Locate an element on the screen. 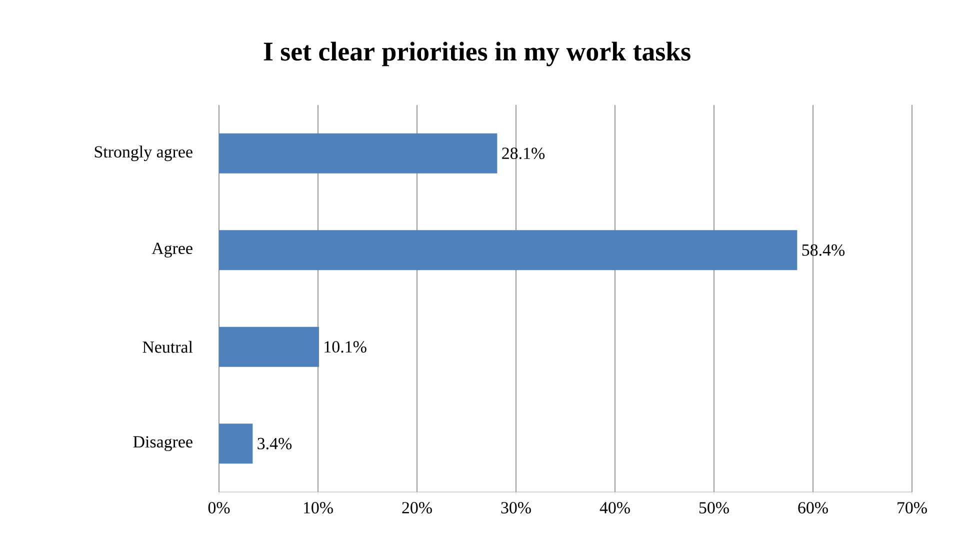 This screenshot has height=556, width=954. x-tick-label: 70% is located at coordinates (912, 508).